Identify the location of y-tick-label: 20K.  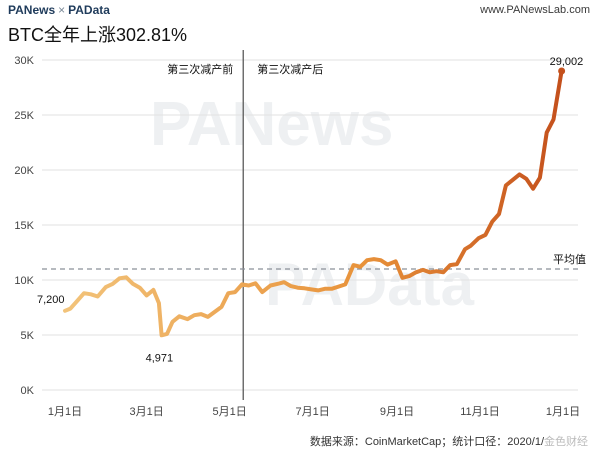
(24, 171).